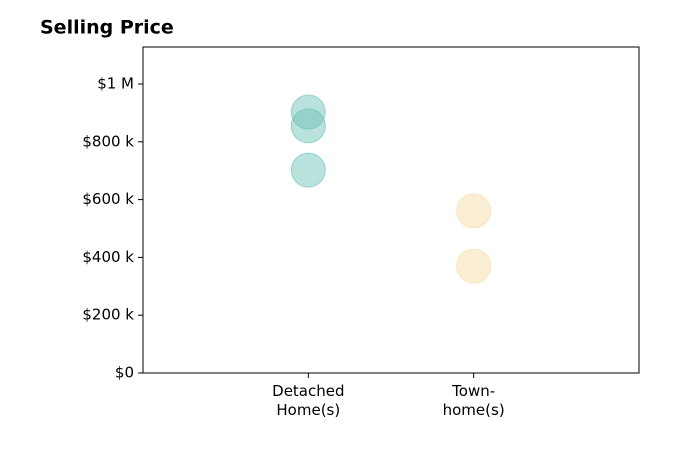 This screenshot has width=679, height=462. I want to click on y-tick-label: $0, so click(124, 373).